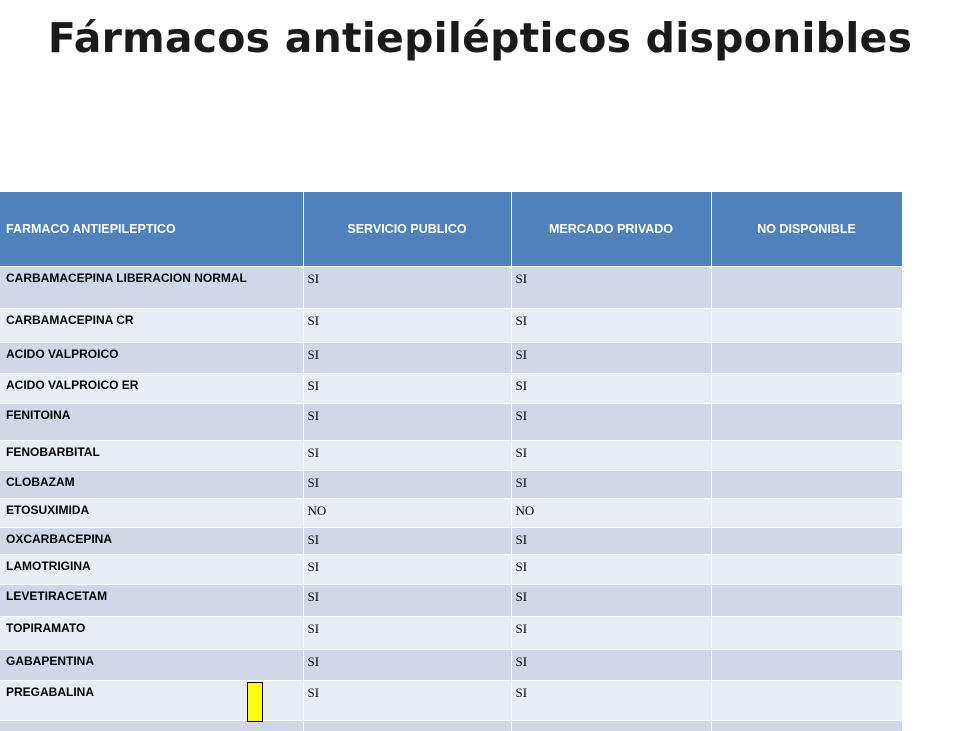 This screenshot has width=960, height=731. I want to click on table-row: LEVETIRACETAM SI SI, so click(451, 600).